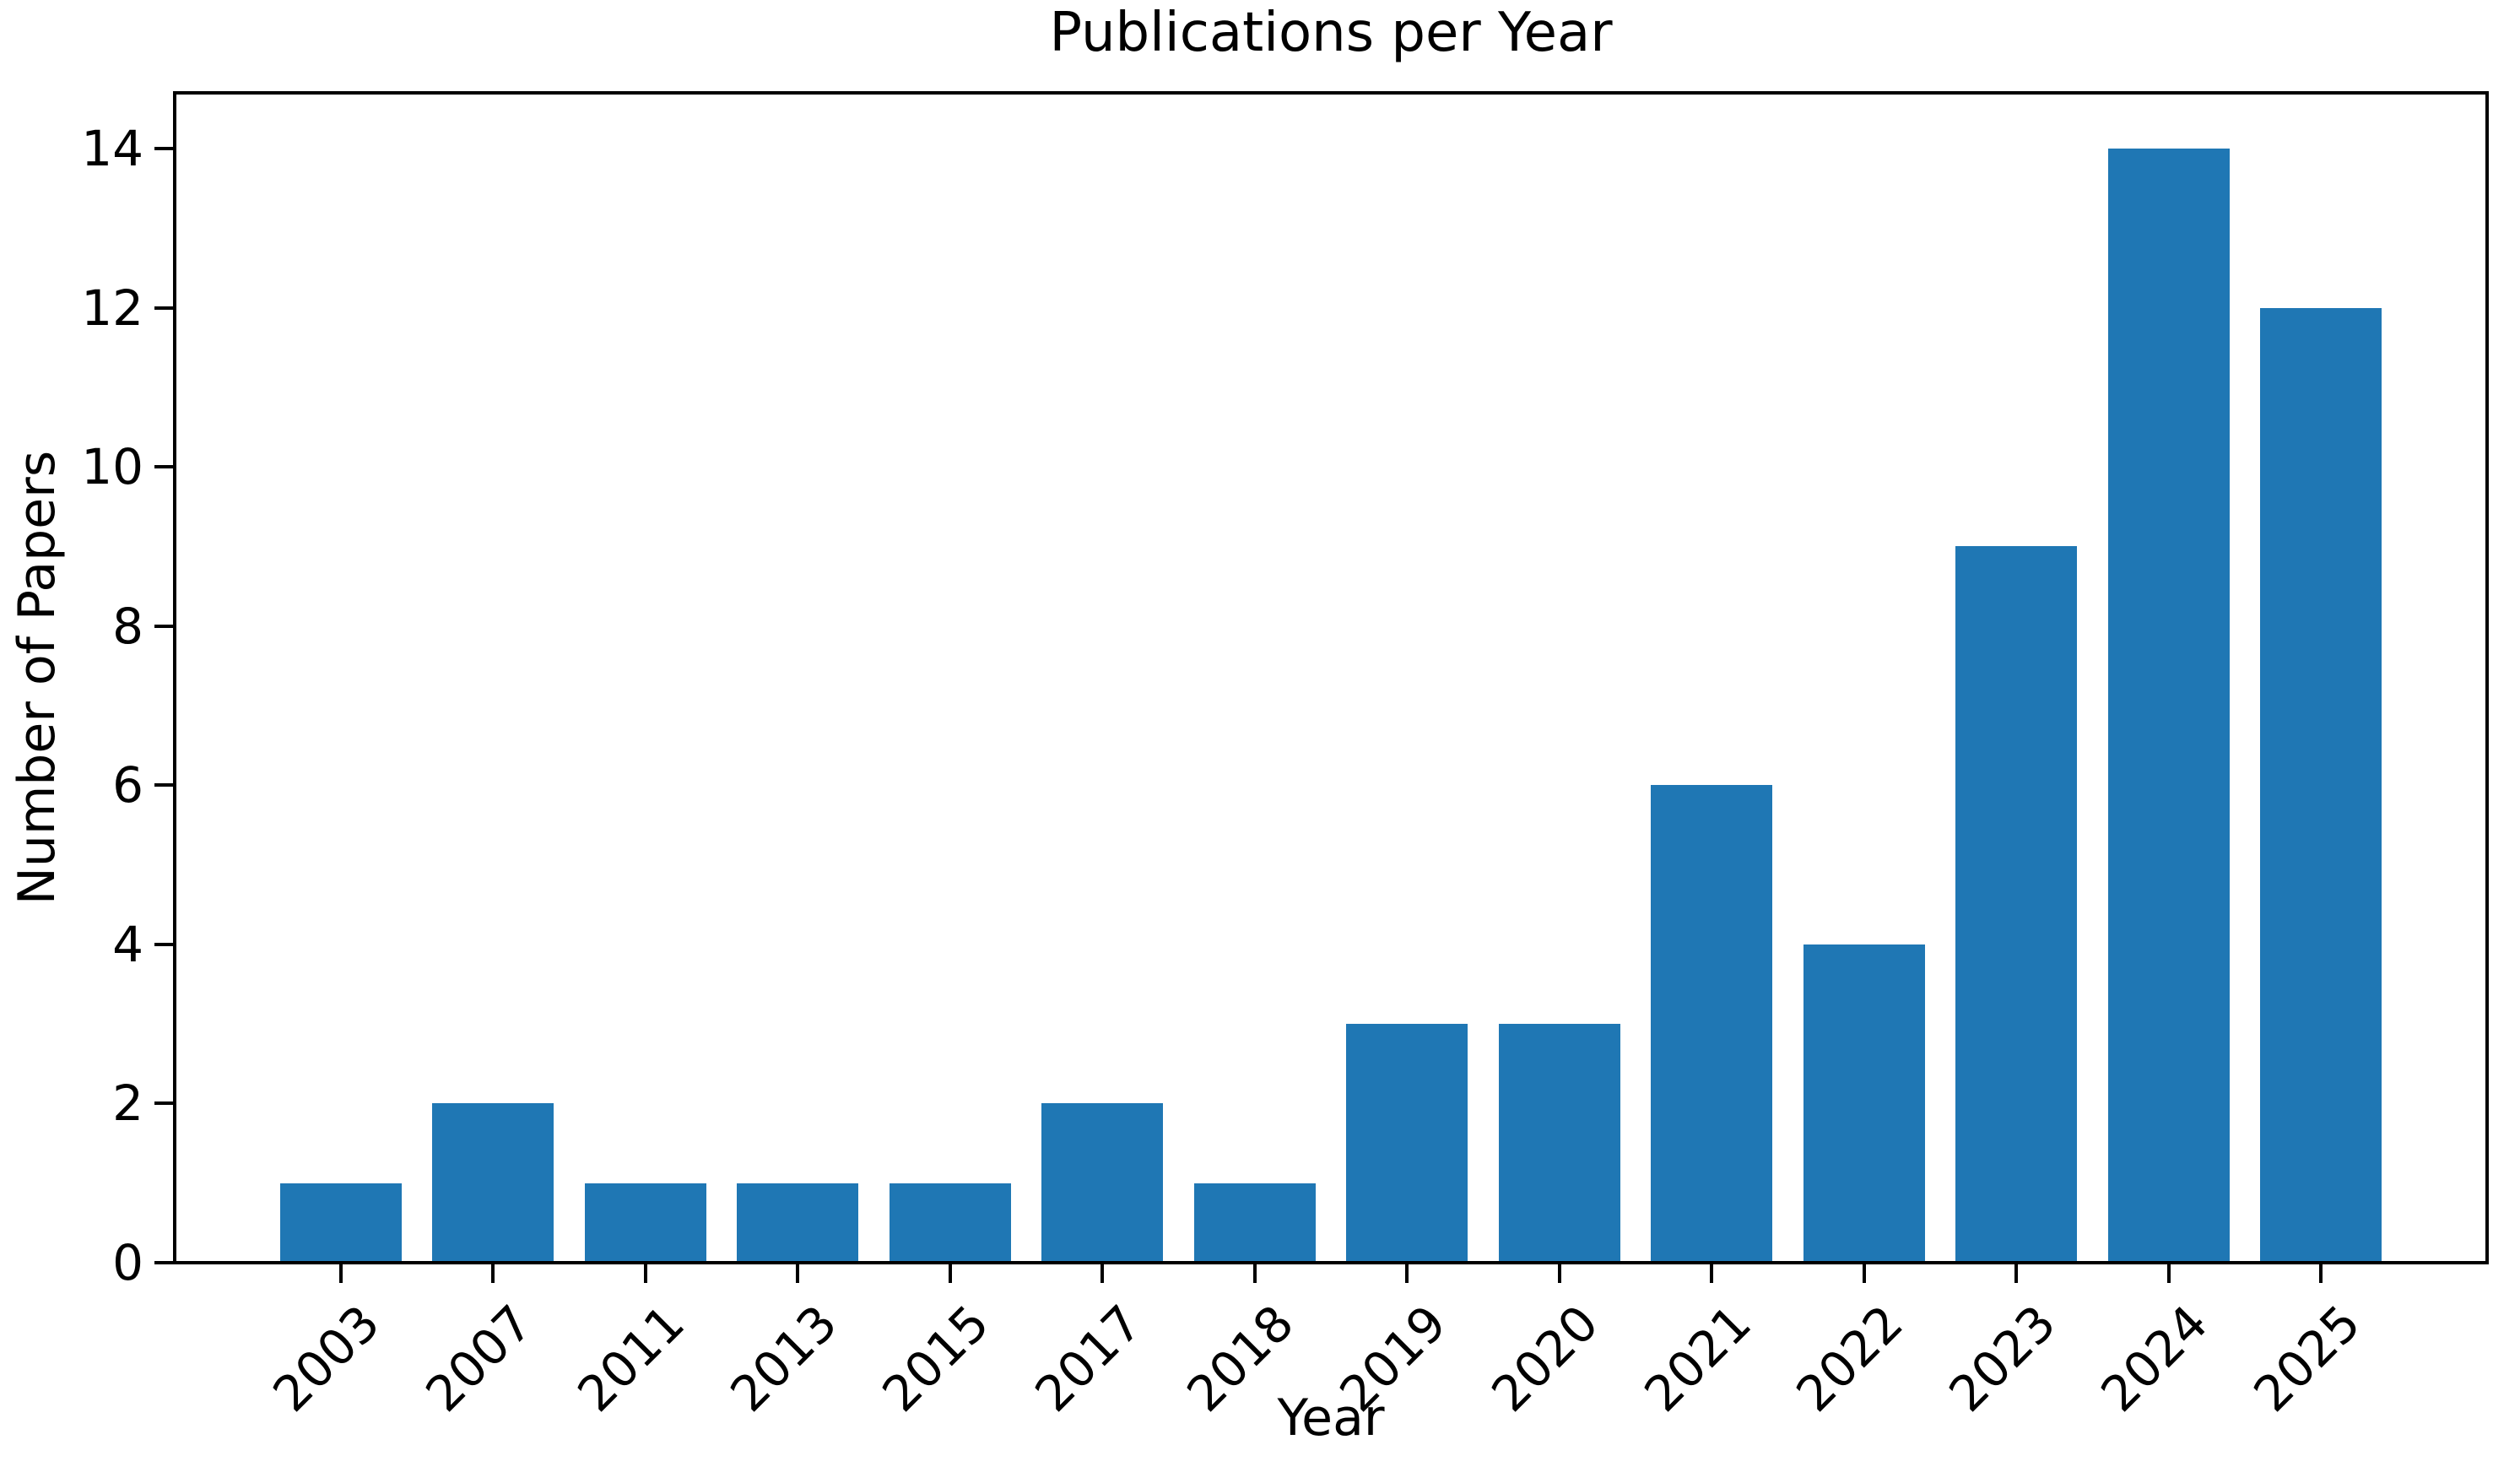 The width and height of the screenshot is (2520, 1483). What do you see at coordinates (493, 1183) in the screenshot?
I see `bar-2007` at bounding box center [493, 1183].